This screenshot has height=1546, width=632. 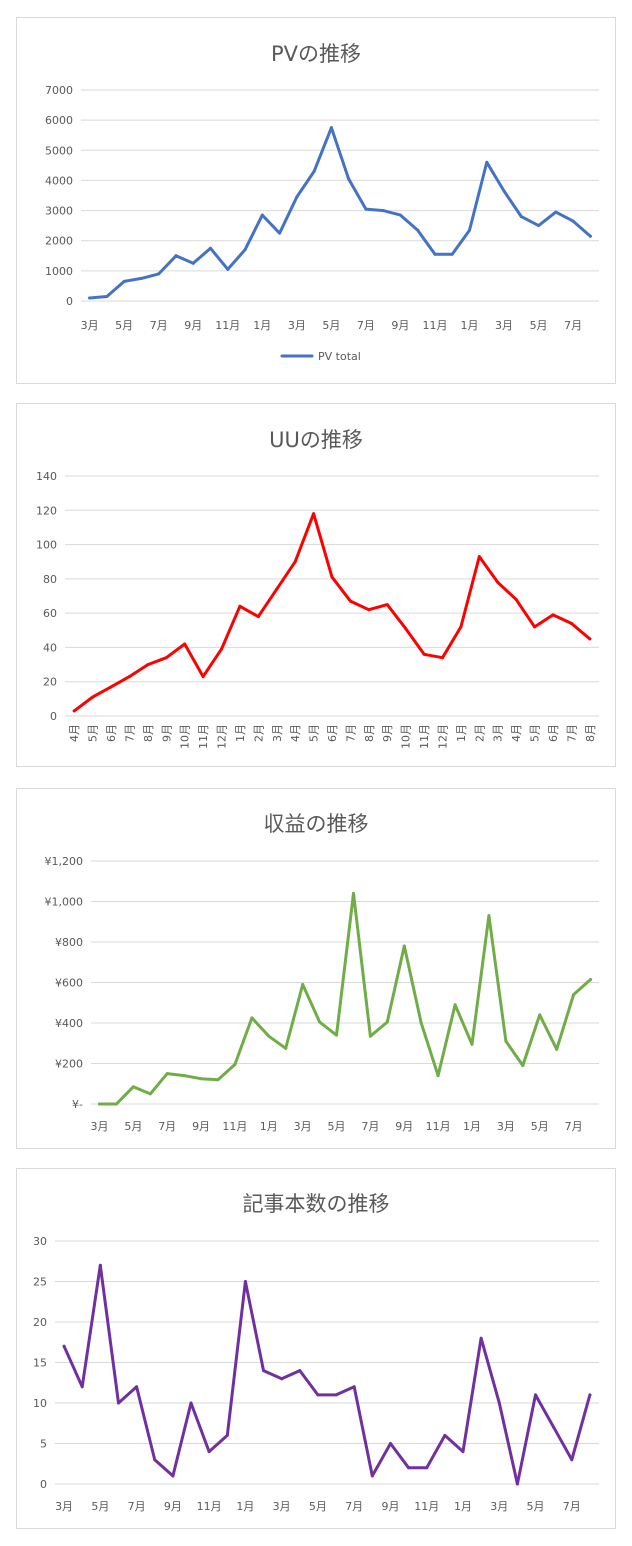 I want to click on chart-title: PVの推移, so click(x=316, y=54).